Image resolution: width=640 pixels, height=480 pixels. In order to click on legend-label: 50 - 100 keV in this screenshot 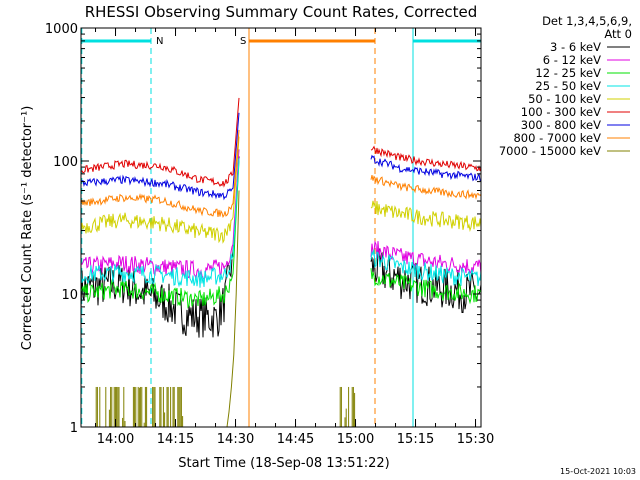, I will do `click(564, 99)`.